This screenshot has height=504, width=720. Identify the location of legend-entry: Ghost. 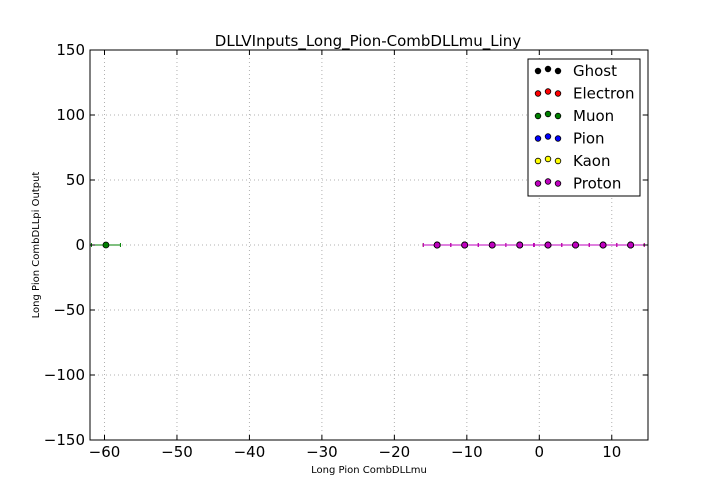
(575, 71).